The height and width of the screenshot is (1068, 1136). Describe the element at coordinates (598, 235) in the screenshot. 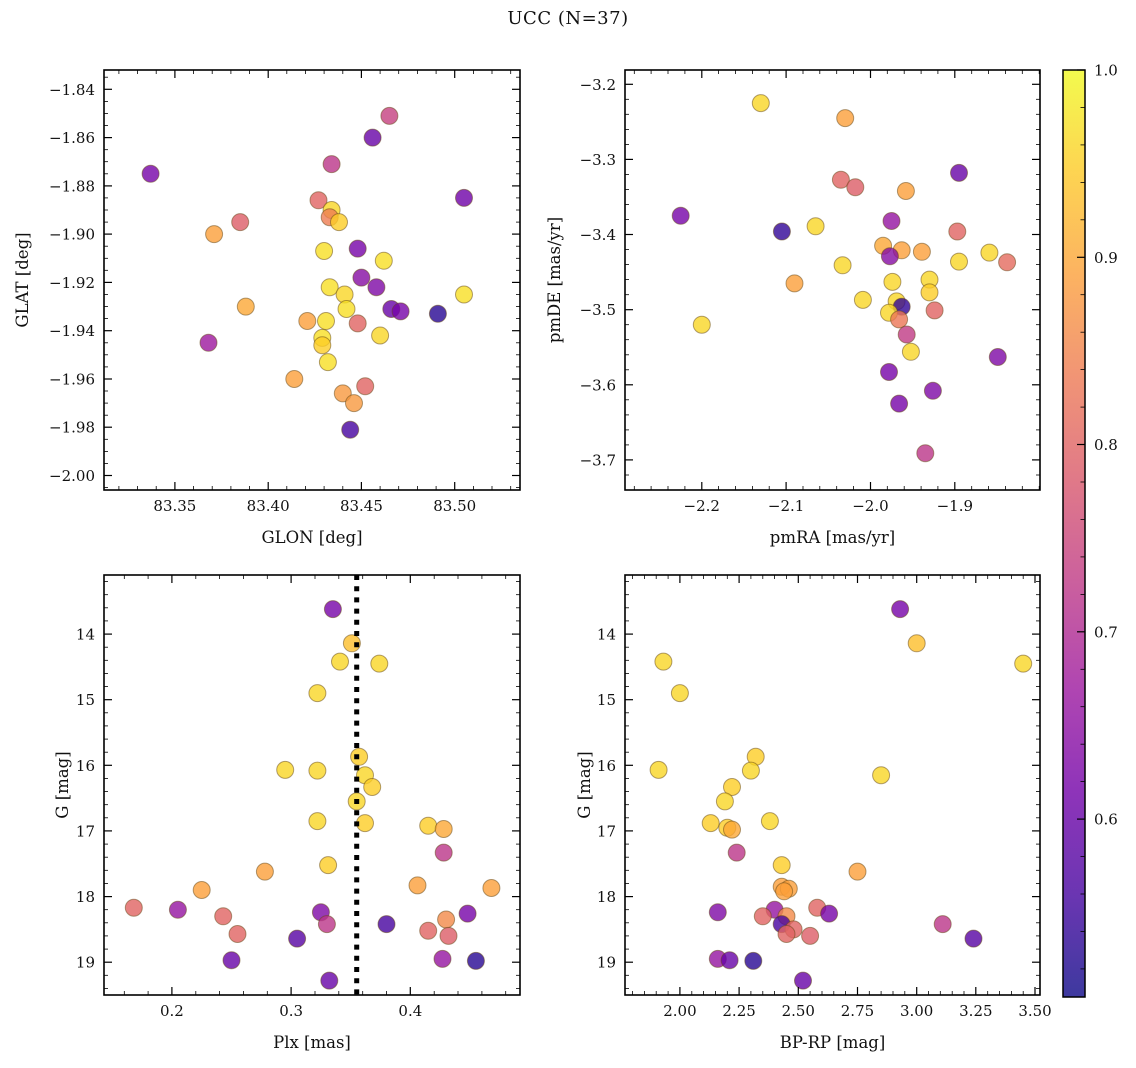

I see `y-tick-label: −3.4` at that location.